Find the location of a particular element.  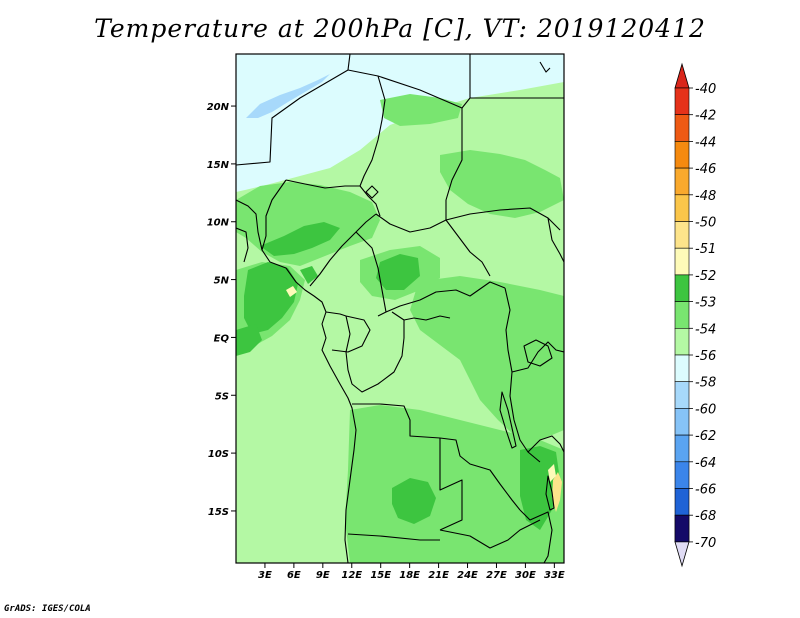

colorbar-label: -52 is located at coordinates (705, 276).